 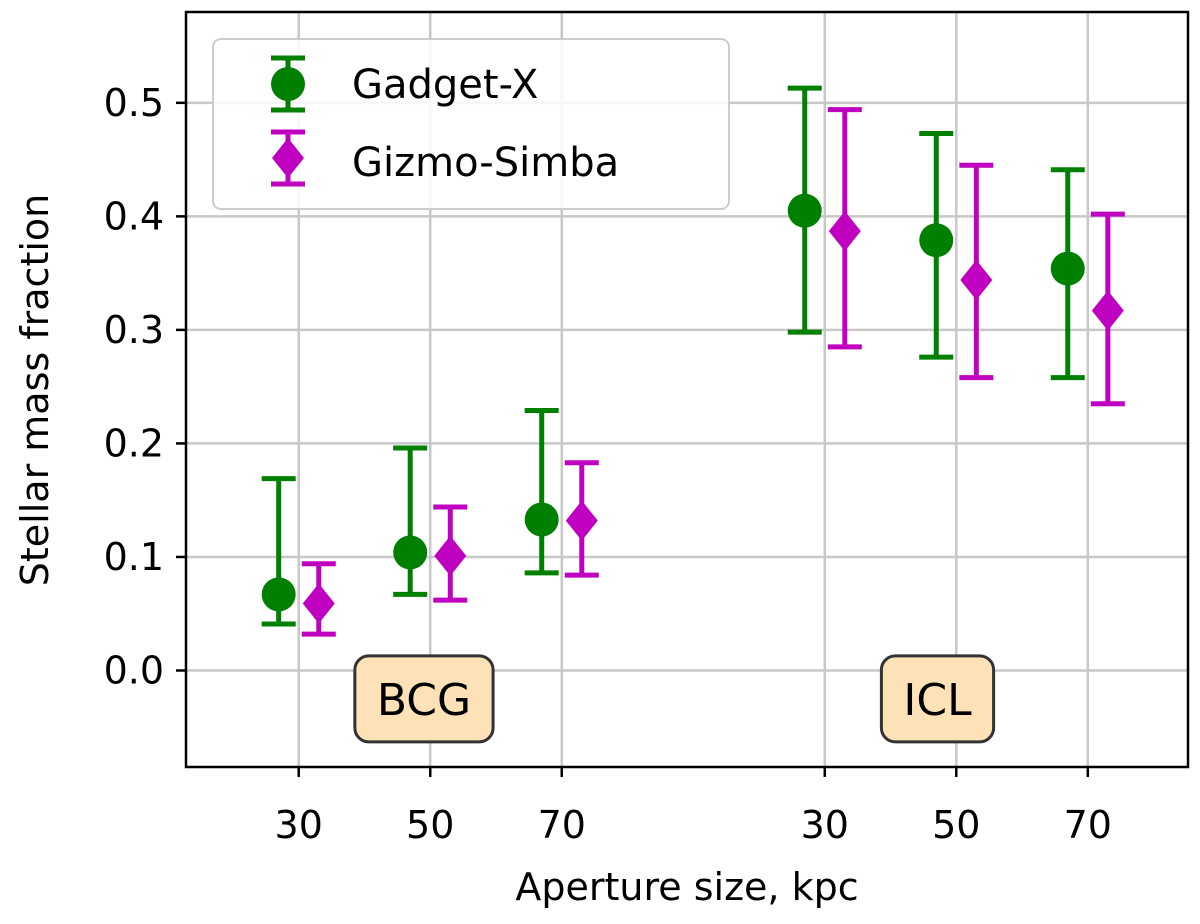 I want to click on legend-label-gizmo-simba: Gizmo-Simba, so click(x=485, y=163).